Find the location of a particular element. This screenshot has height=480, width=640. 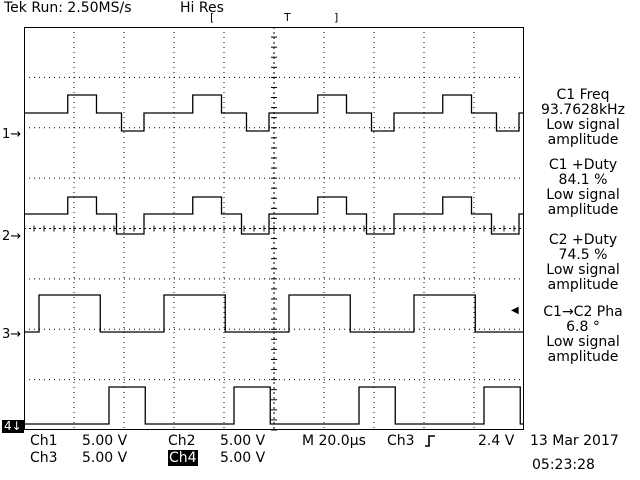

acquisition-status: Tek Run: 2.50MS/s is located at coordinates (68, 8).